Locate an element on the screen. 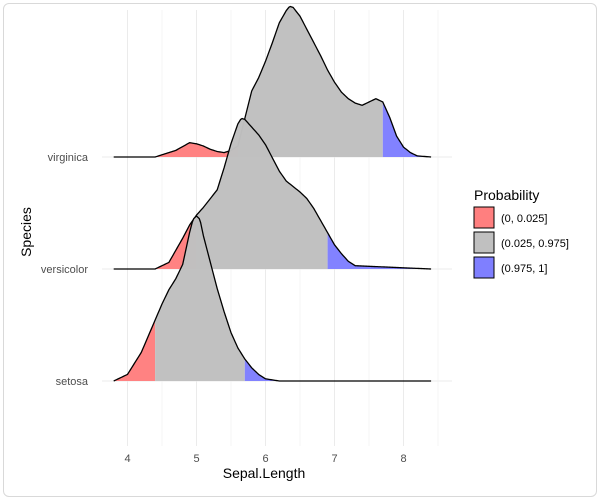  y-tick-label: versicolor is located at coordinates (64, 270).